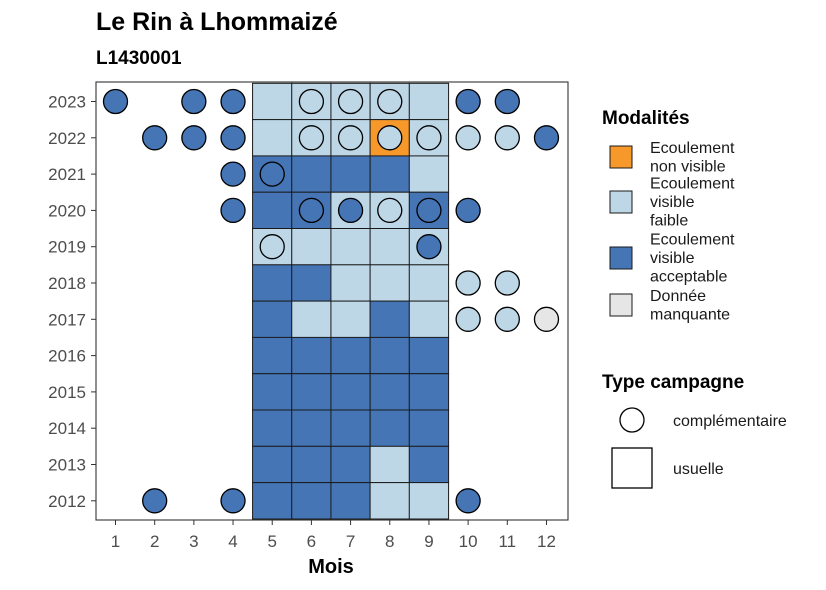 The image size is (826, 590). I want to click on chart-subtitle: L1430001, so click(139, 58).